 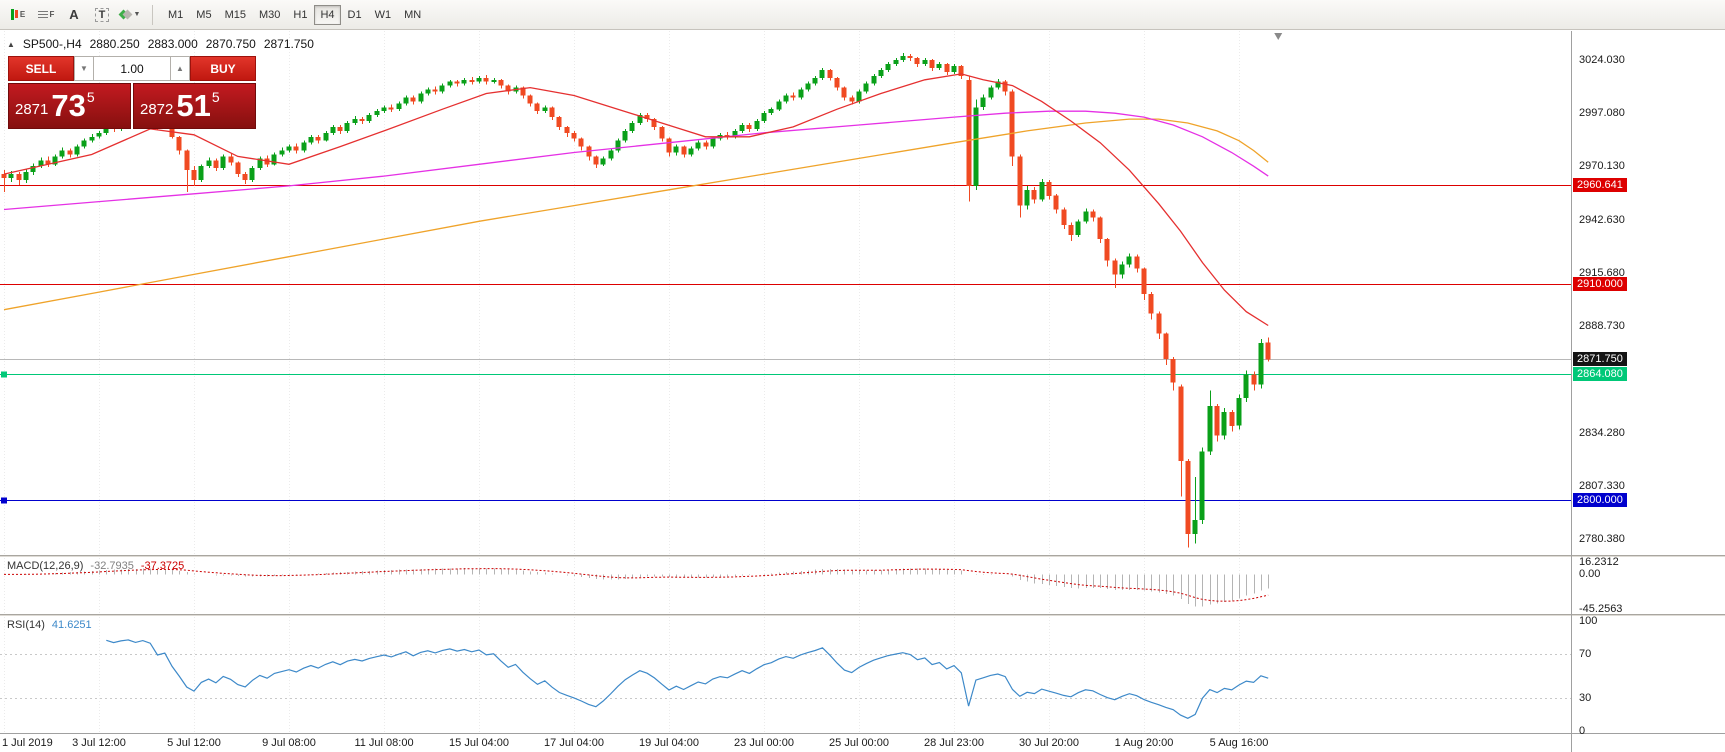 I want to click on rsi-chart, so click(x=785, y=675).